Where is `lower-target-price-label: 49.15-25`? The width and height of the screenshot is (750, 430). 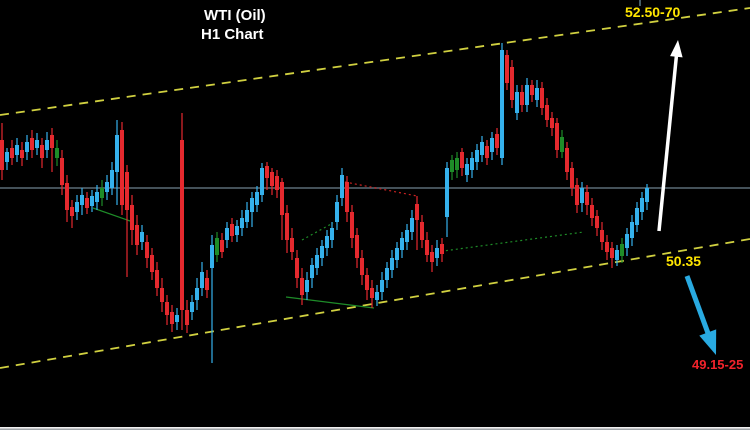 lower-target-price-label: 49.15-25 is located at coordinates (718, 364).